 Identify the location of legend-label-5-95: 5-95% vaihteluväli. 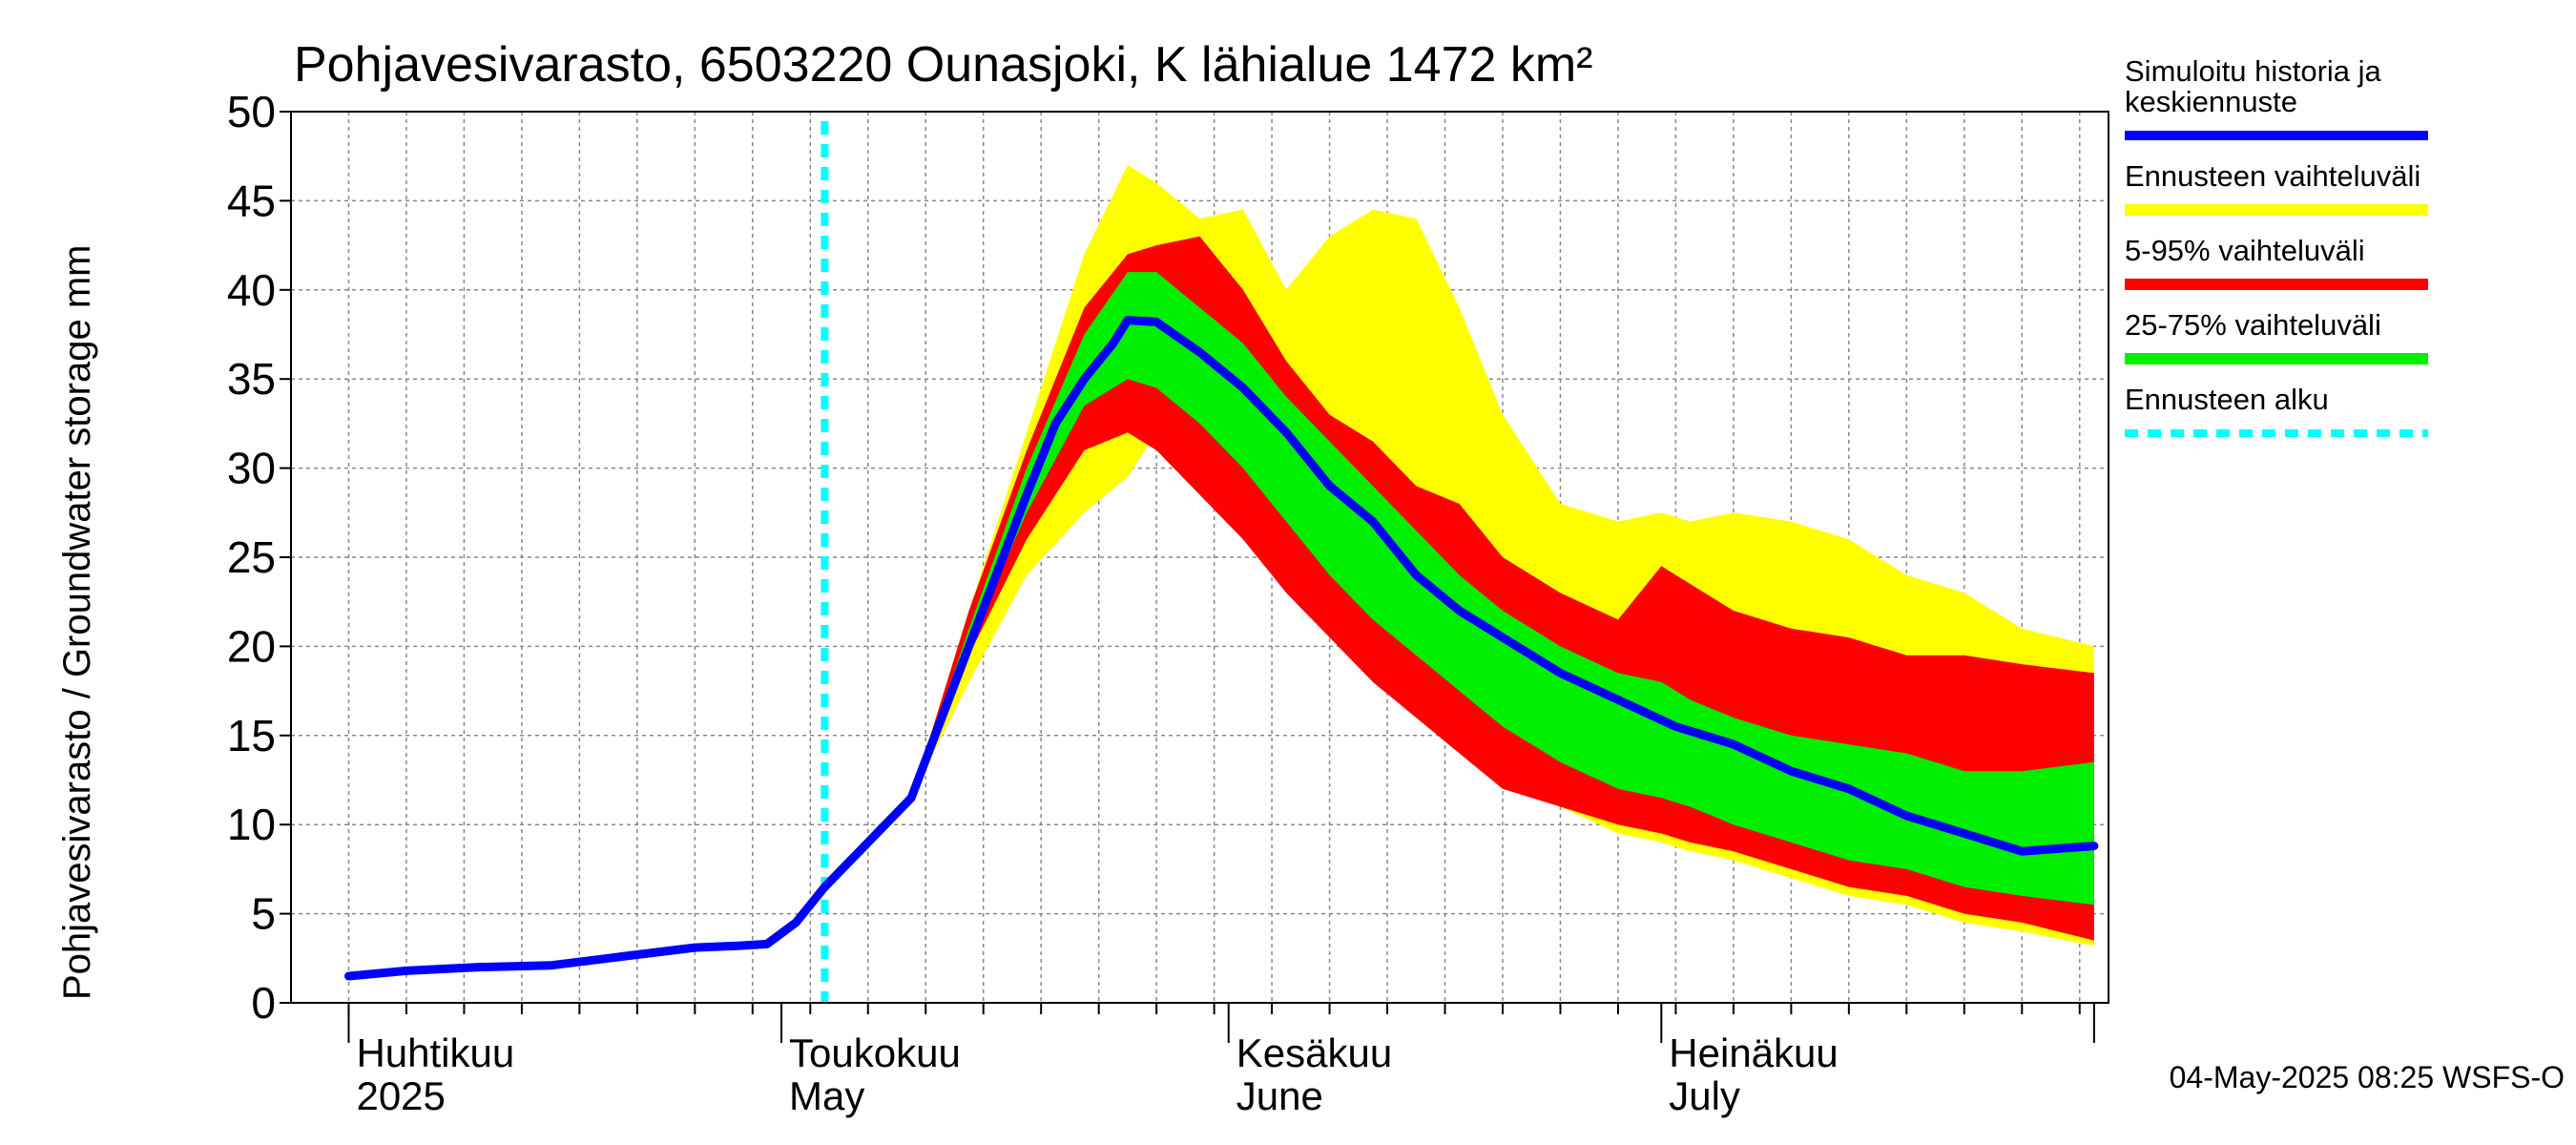
(2245, 251).